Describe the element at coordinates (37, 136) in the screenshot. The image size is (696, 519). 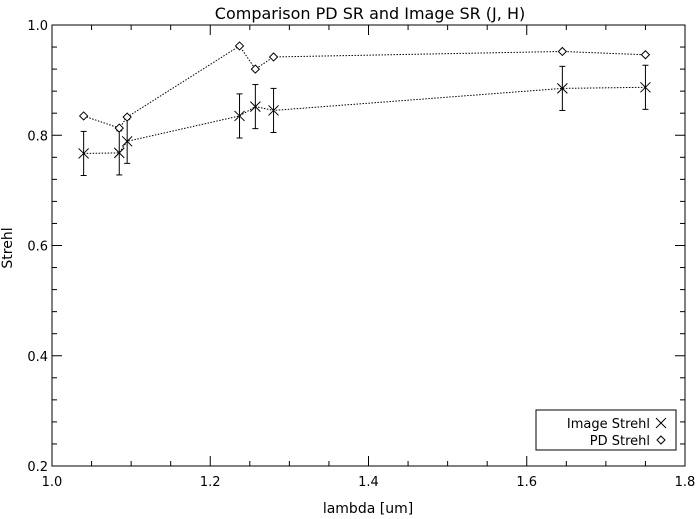
I see `y-tick-label: 0.8` at that location.